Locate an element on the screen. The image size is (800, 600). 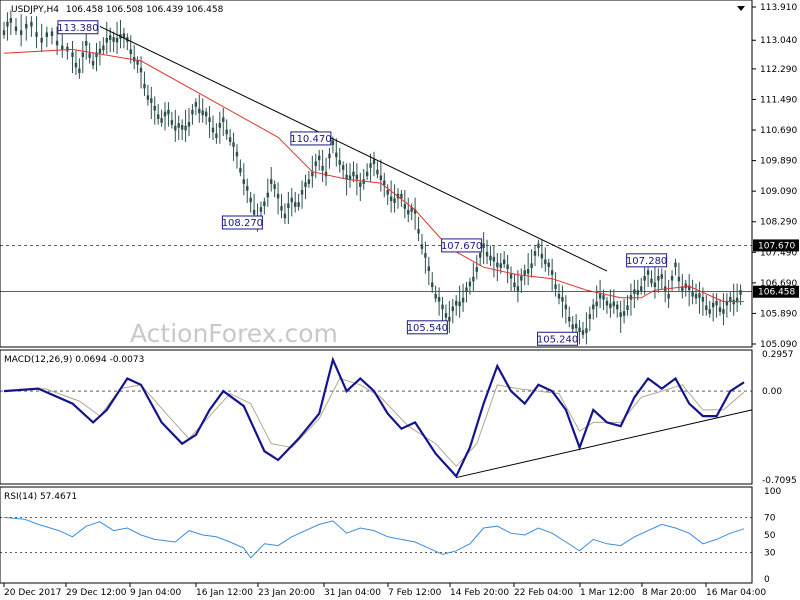
price-tick-label: 105.890 is located at coordinates (778, 314).